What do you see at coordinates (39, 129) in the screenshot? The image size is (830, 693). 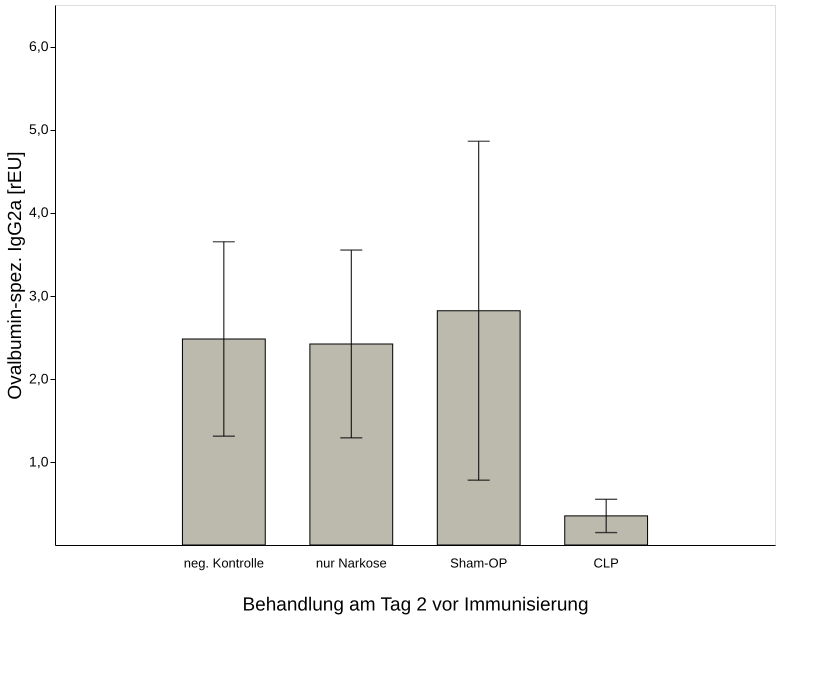 I see `y-tick-label: 5,0` at bounding box center [39, 129].